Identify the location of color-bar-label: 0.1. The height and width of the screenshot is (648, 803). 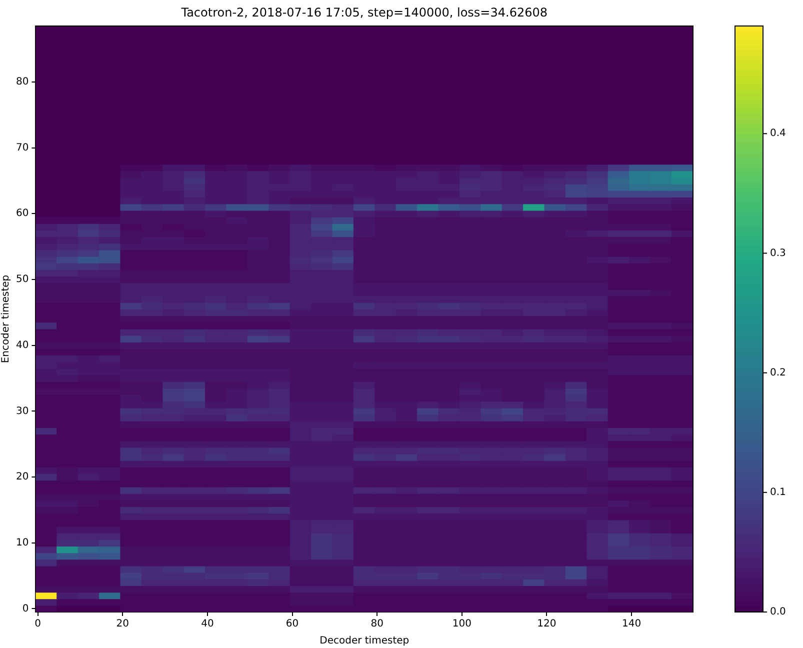
(778, 492).